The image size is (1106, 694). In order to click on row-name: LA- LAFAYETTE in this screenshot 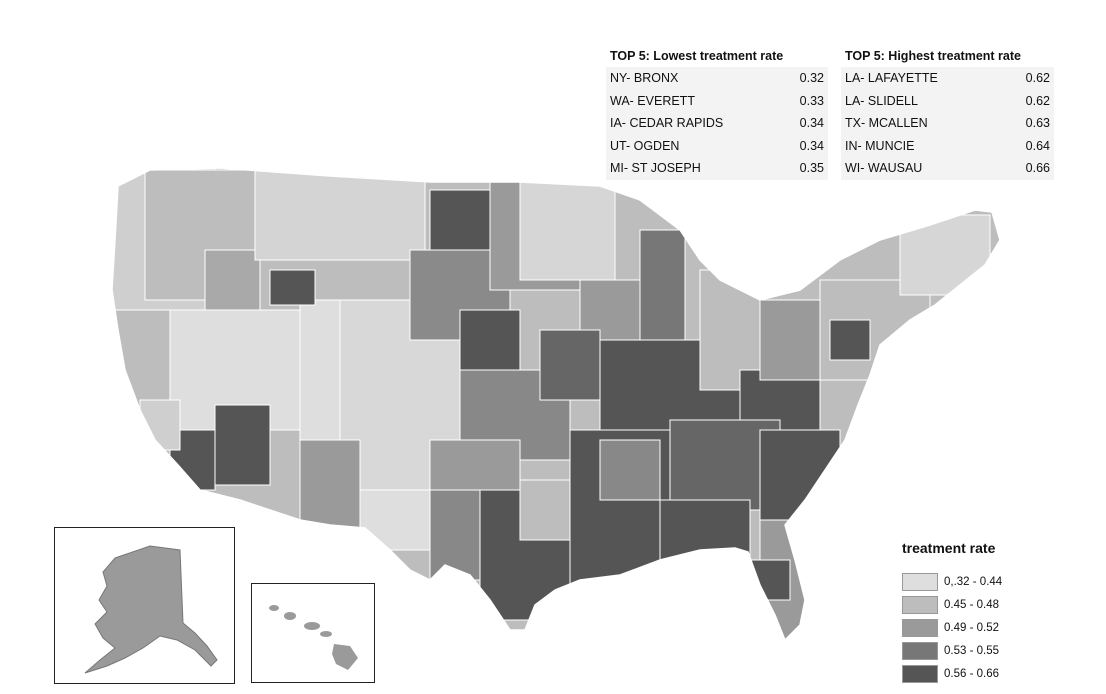, I will do `click(891, 78)`.